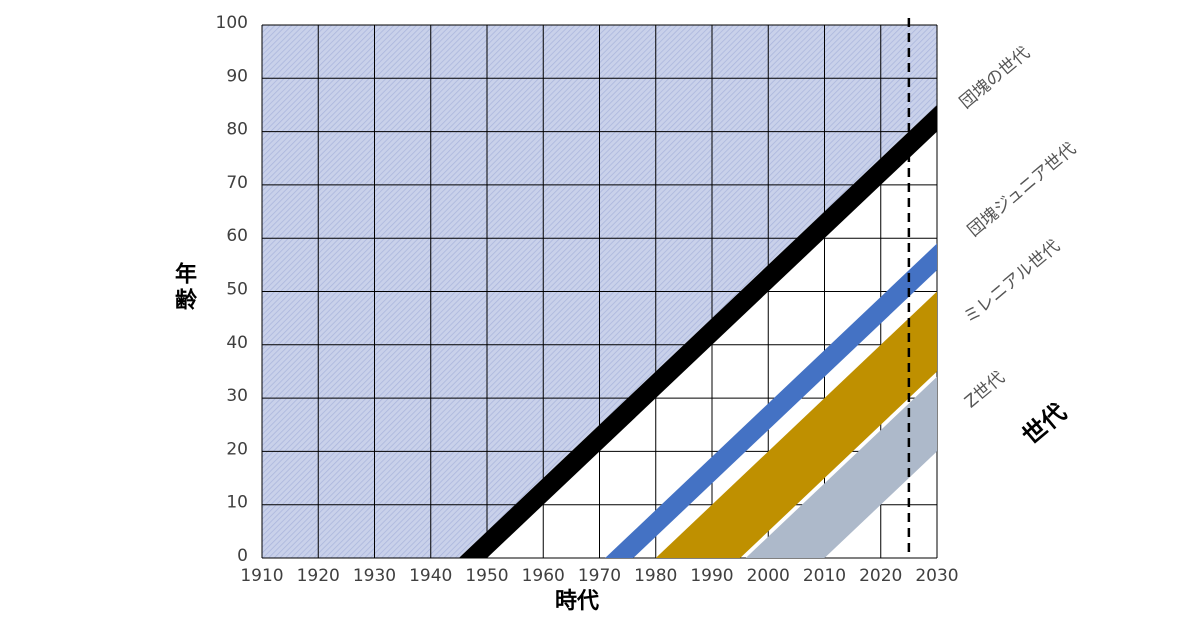  I want to click on y-tick-label: 30, so click(237, 396).